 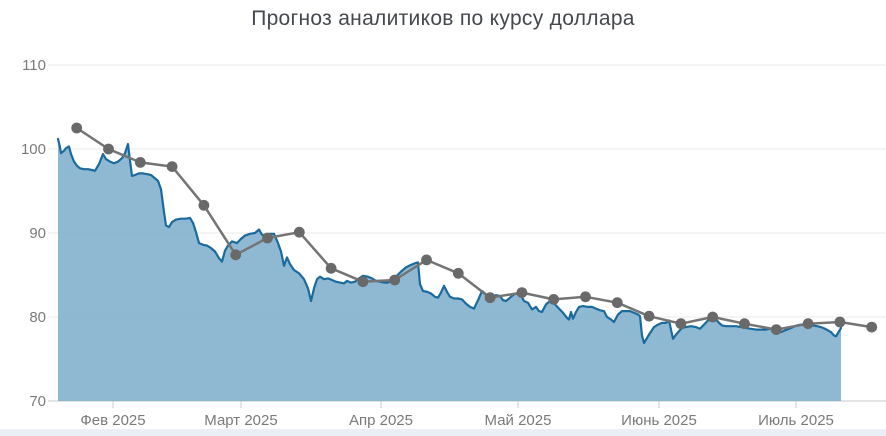 What do you see at coordinates (240, 420) in the screenshot?
I see `x-axis-label: Март 2025` at bounding box center [240, 420].